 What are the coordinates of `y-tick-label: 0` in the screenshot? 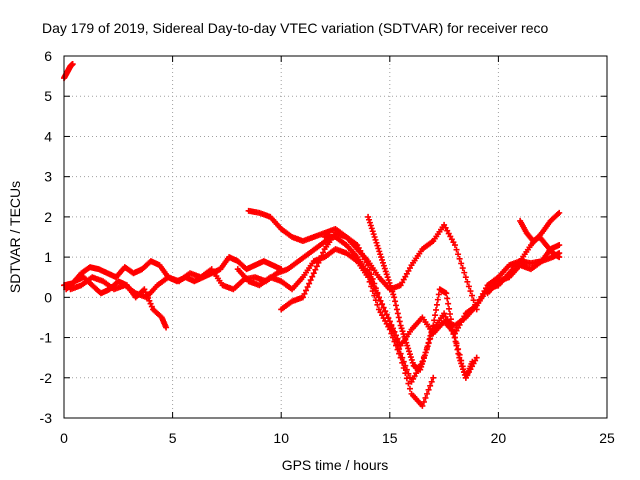 It's located at (48, 297).